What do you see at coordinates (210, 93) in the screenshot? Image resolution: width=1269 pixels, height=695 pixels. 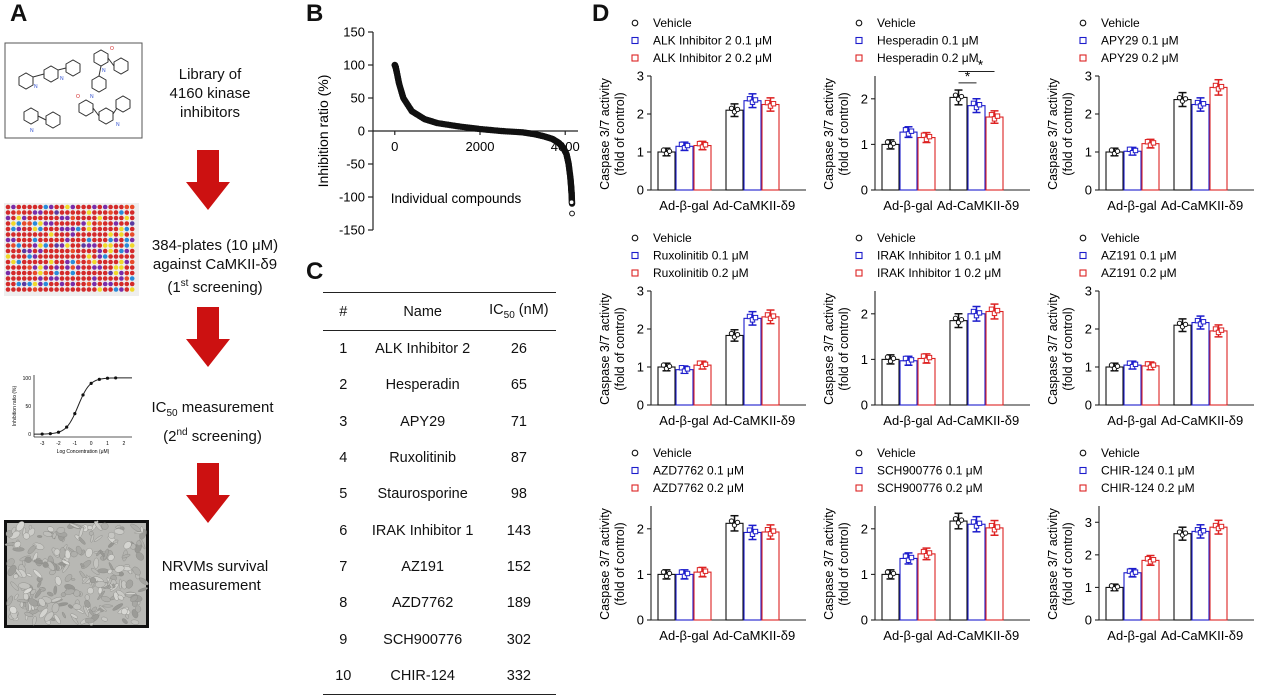 I see `library-line-2: 4160 kinase` at bounding box center [210, 93].